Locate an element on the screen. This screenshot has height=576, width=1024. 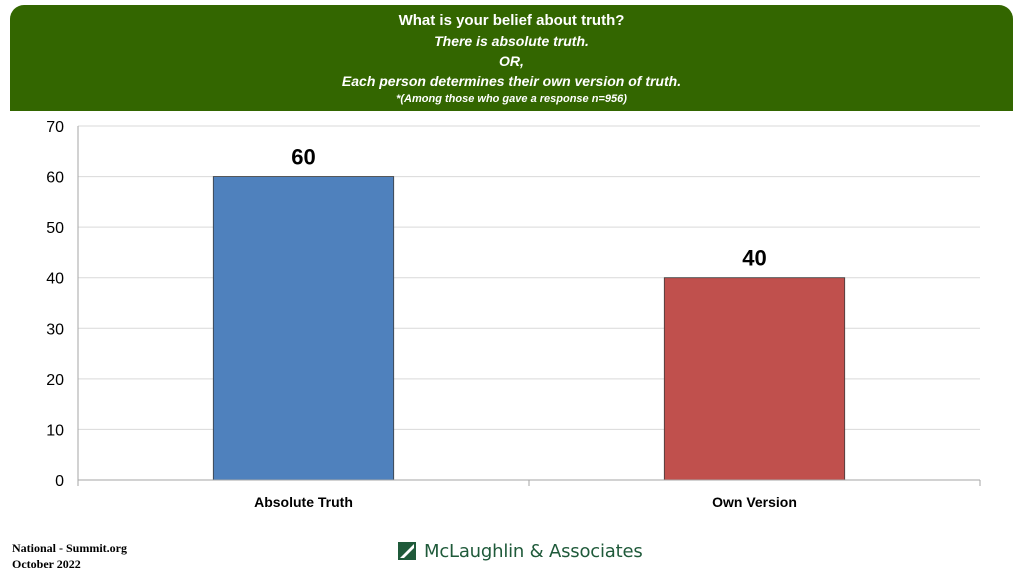
y-tick-label: 40 is located at coordinates (55, 279).